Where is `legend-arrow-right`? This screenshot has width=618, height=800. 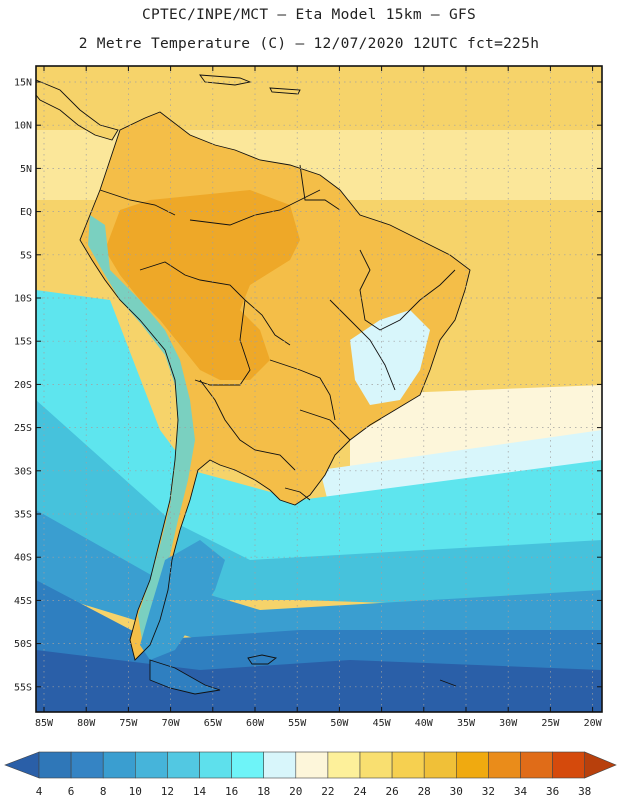 legend-arrow-right is located at coordinates (600, 765).